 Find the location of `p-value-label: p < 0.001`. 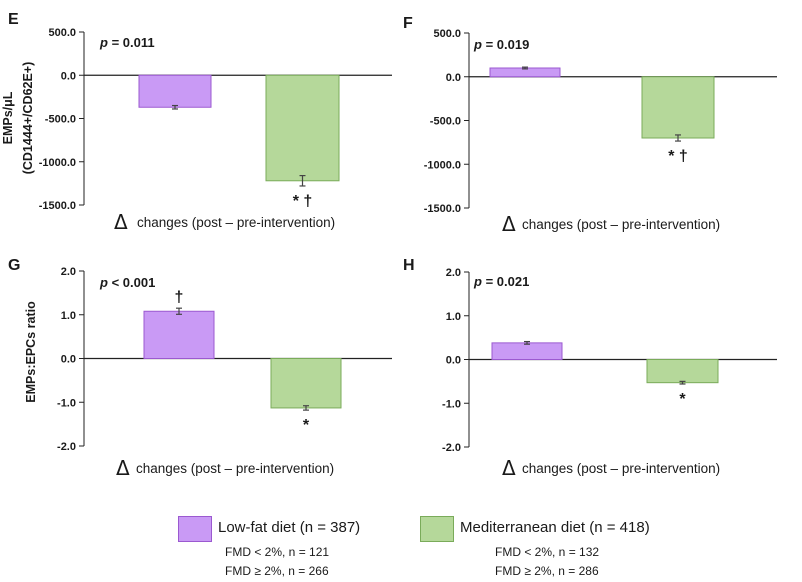

p-value-label: p < 0.001 is located at coordinates (127, 282).